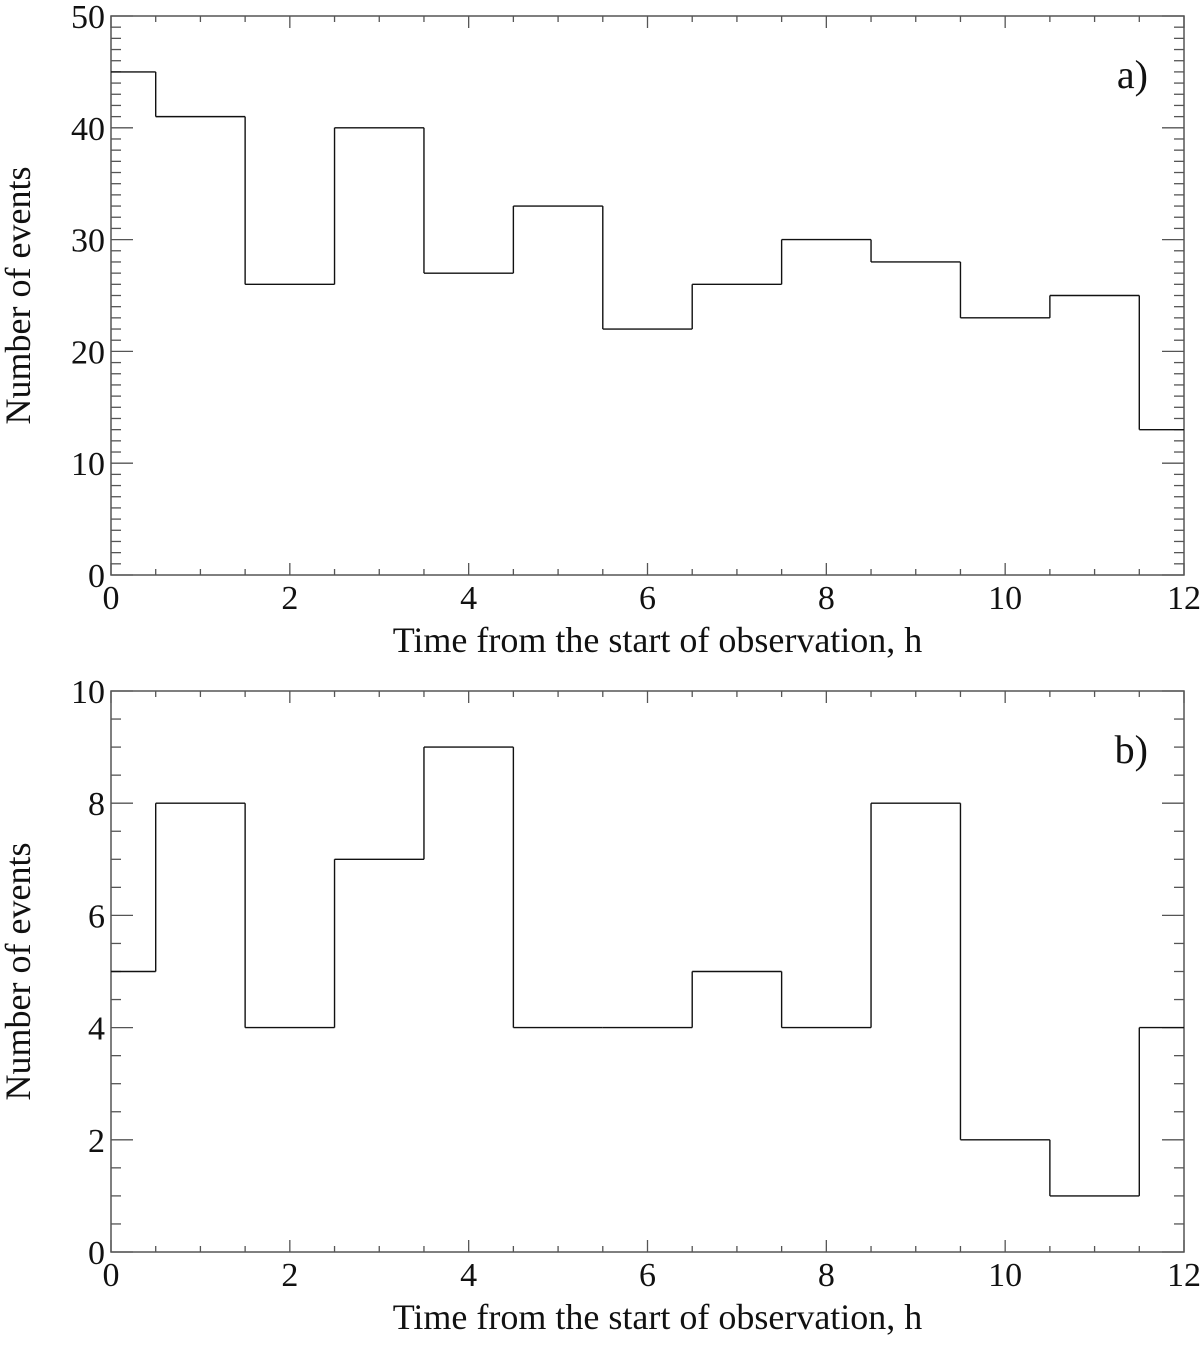 This screenshot has width=1200, height=1352. Describe the element at coordinates (88, 18) in the screenshot. I see `y-tick-label: 50` at that location.